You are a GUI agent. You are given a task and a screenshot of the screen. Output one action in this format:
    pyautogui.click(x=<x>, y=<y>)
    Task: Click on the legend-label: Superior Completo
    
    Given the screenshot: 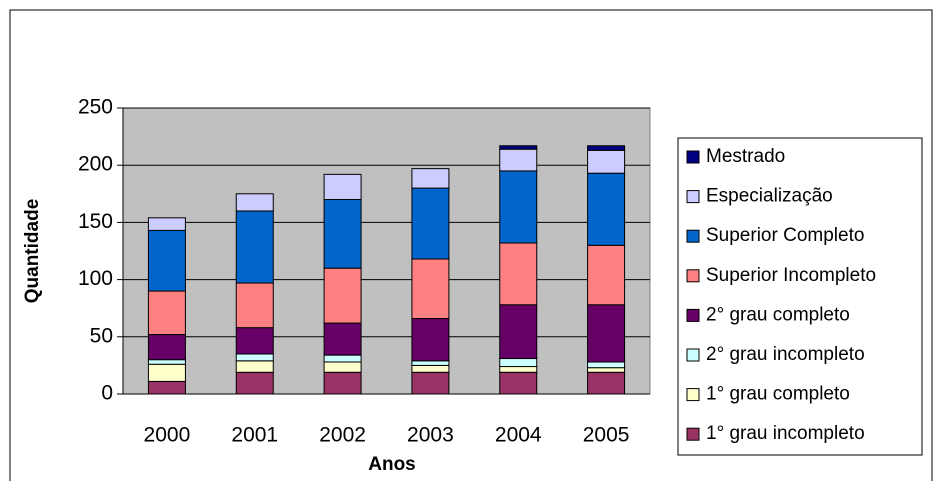 What is the action you would take?
    pyautogui.click(x=785, y=235)
    